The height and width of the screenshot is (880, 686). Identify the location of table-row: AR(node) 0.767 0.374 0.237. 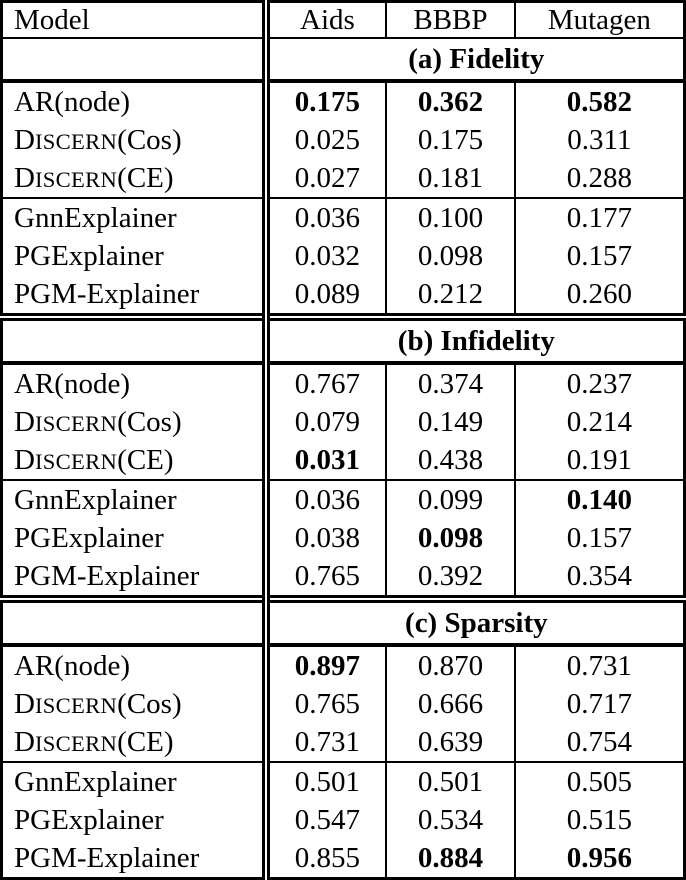
(343, 383).